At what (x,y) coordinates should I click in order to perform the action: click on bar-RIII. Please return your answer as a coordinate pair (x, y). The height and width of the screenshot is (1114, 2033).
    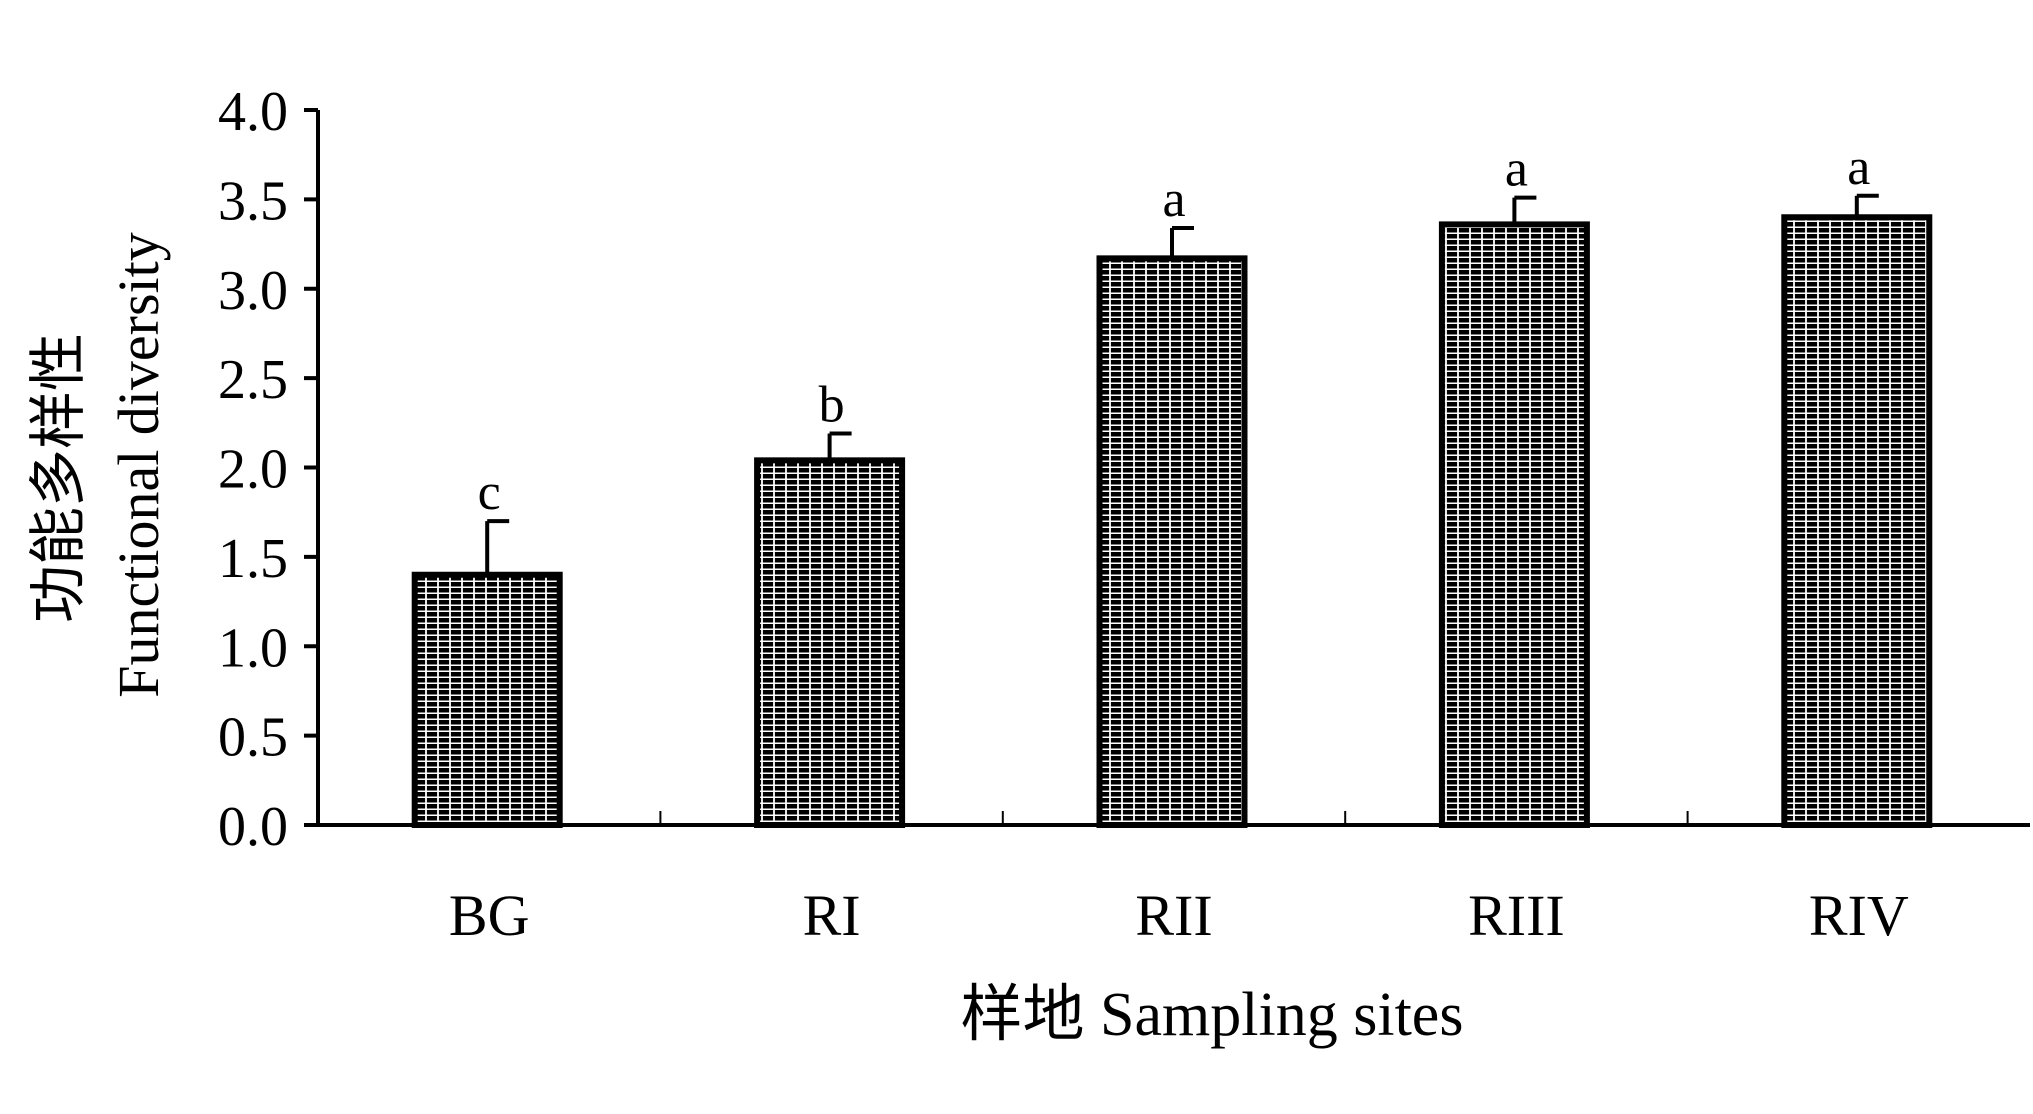
    Looking at the image, I should click on (1514, 524).